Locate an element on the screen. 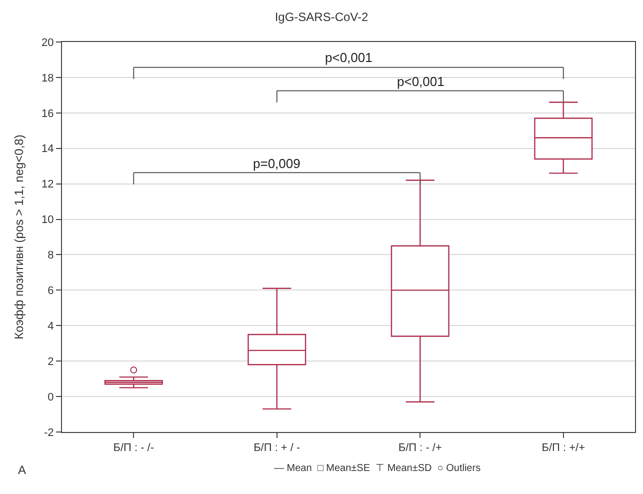 This screenshot has height=494, width=643. x-tick-label: Б/П : + / - is located at coordinates (277, 448).